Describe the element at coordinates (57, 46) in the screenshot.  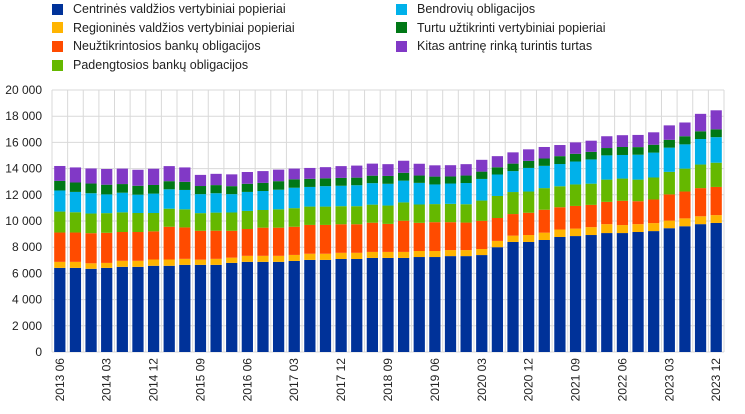
I see `legend-swatch` at that location.